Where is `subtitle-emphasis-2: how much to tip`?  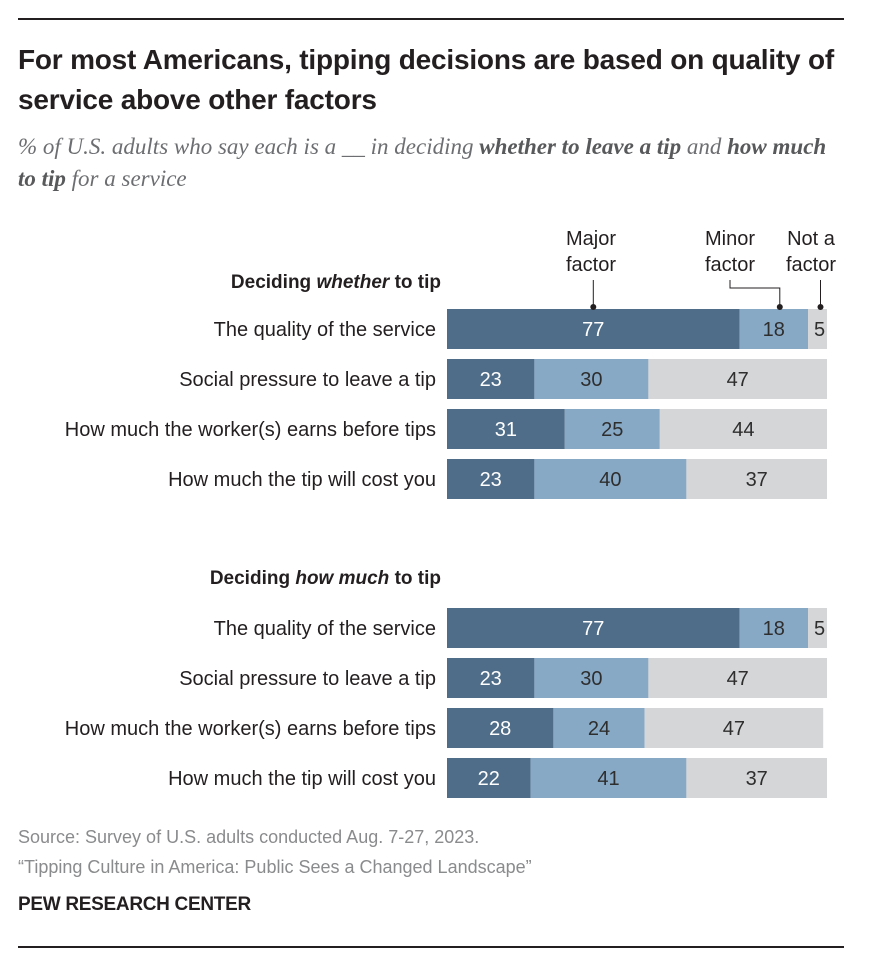
subtitle-emphasis-2: how much to tip is located at coordinates (422, 162).